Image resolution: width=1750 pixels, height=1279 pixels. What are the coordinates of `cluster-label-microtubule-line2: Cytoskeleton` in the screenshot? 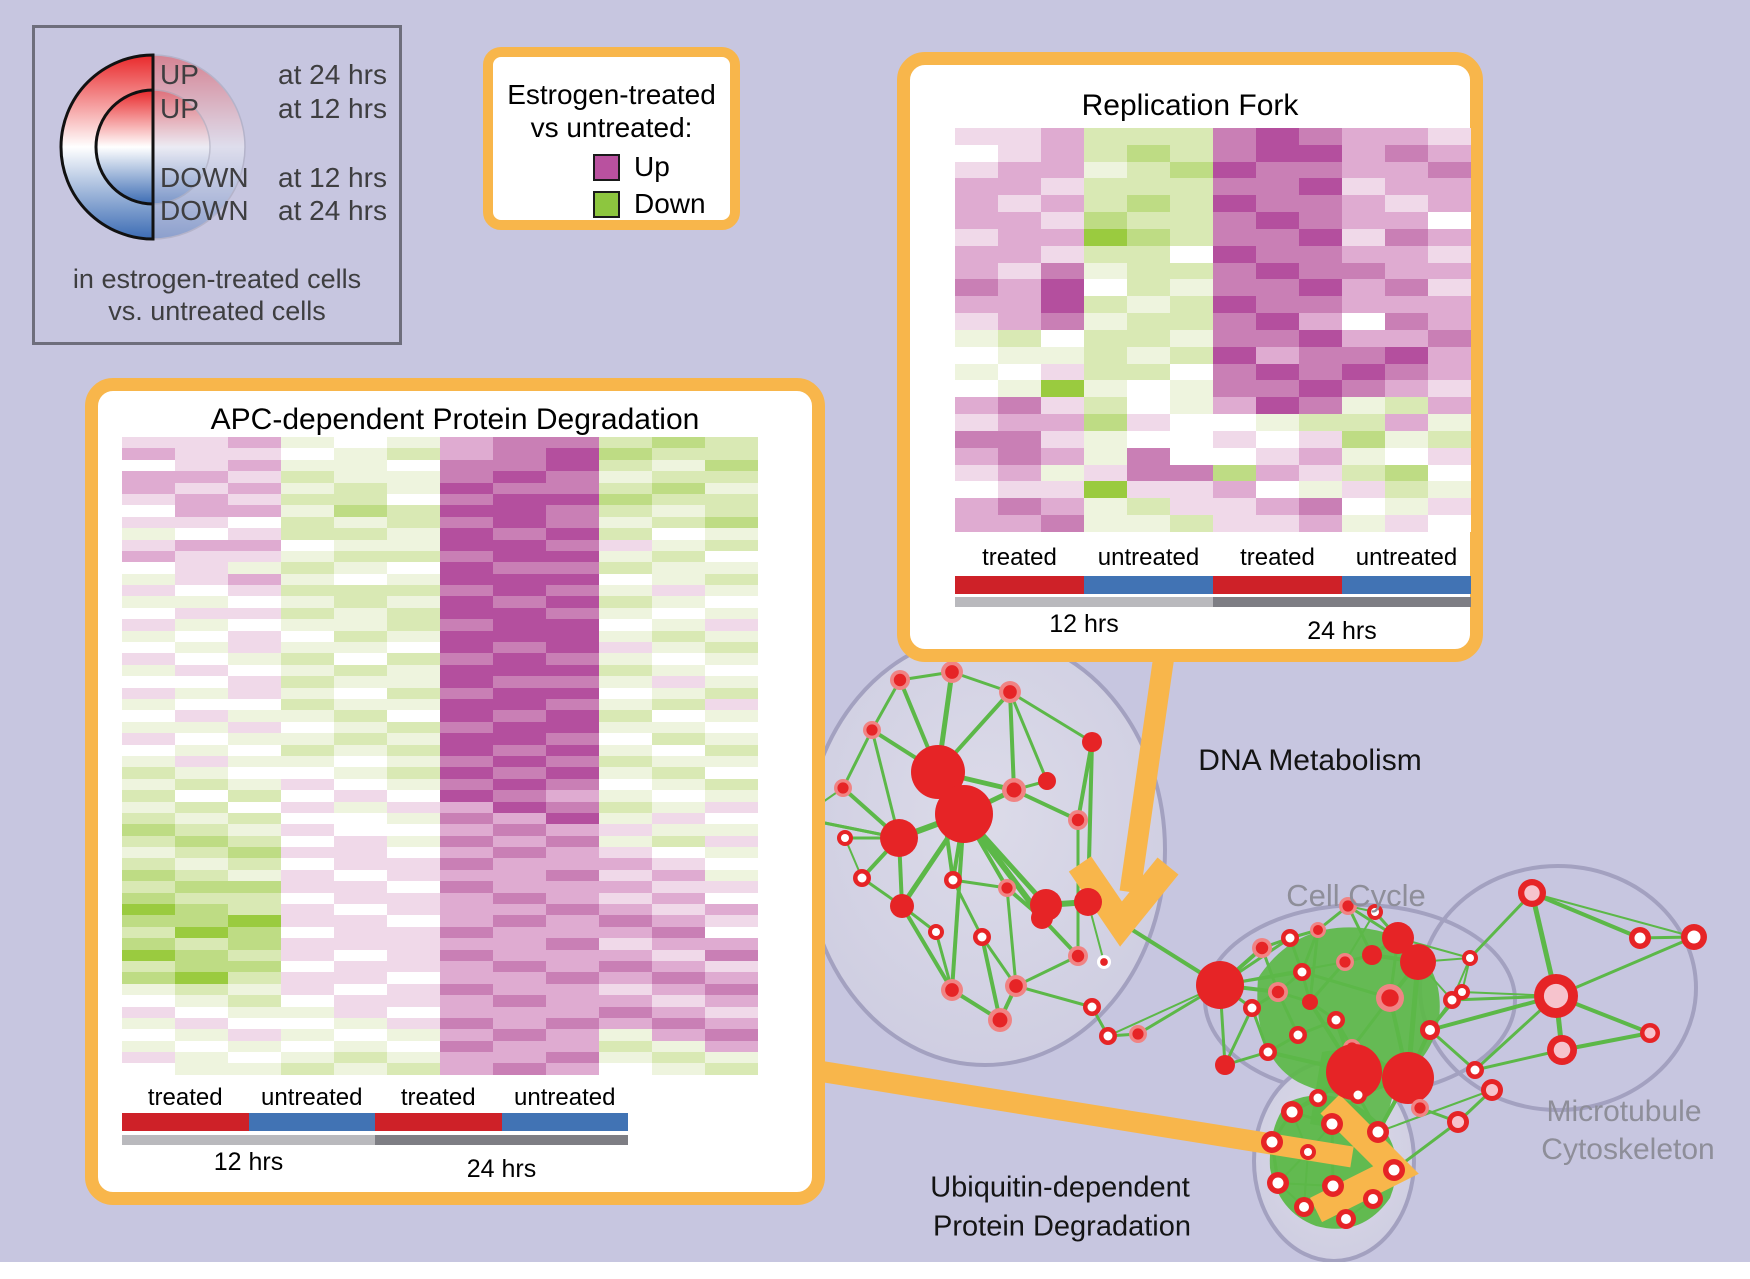 It's located at (1628, 1149).